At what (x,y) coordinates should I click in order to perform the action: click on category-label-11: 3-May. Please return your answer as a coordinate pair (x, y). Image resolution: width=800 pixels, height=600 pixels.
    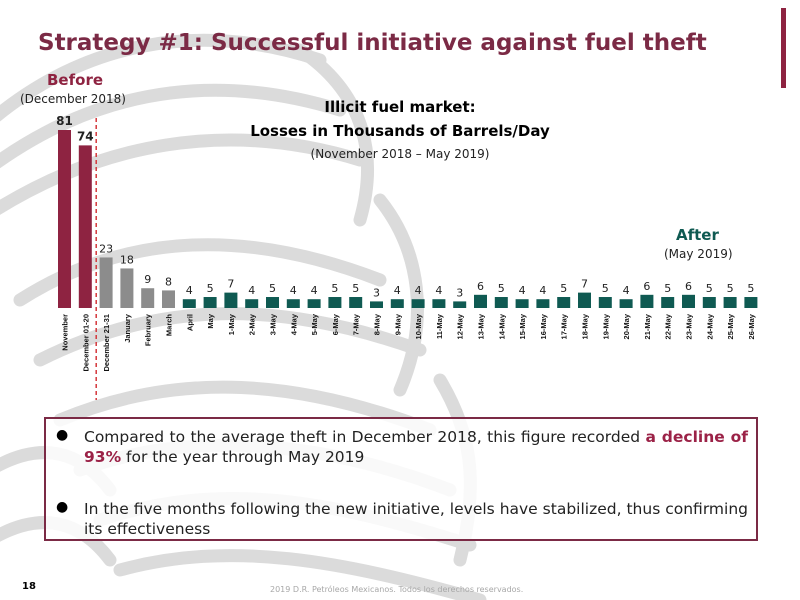
    Looking at the image, I should click on (273, 324).